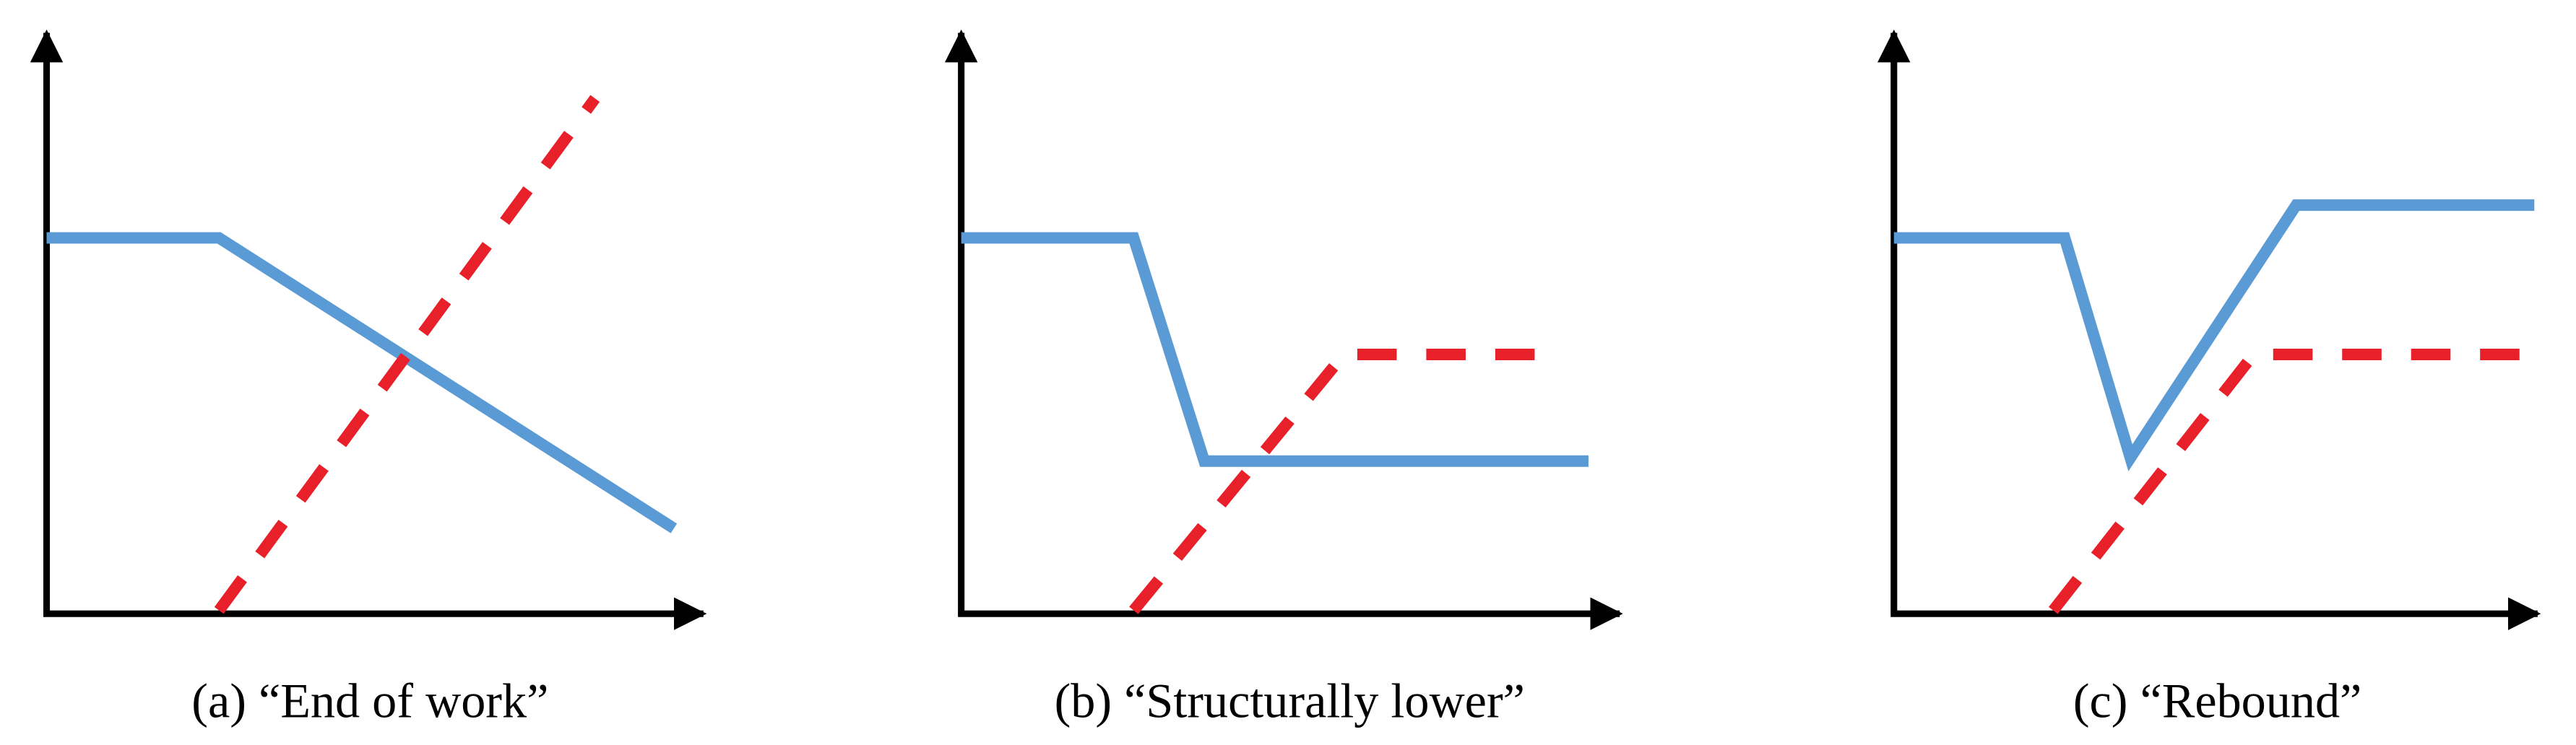  I want to click on caption: (b) “Structurally lower”, so click(1290, 700).